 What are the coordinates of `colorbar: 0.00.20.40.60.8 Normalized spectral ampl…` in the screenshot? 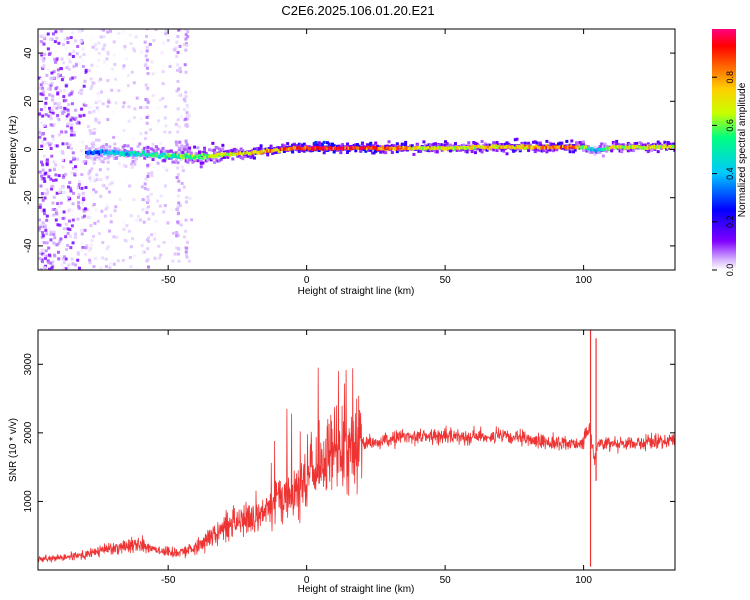 It's located at (730, 152).